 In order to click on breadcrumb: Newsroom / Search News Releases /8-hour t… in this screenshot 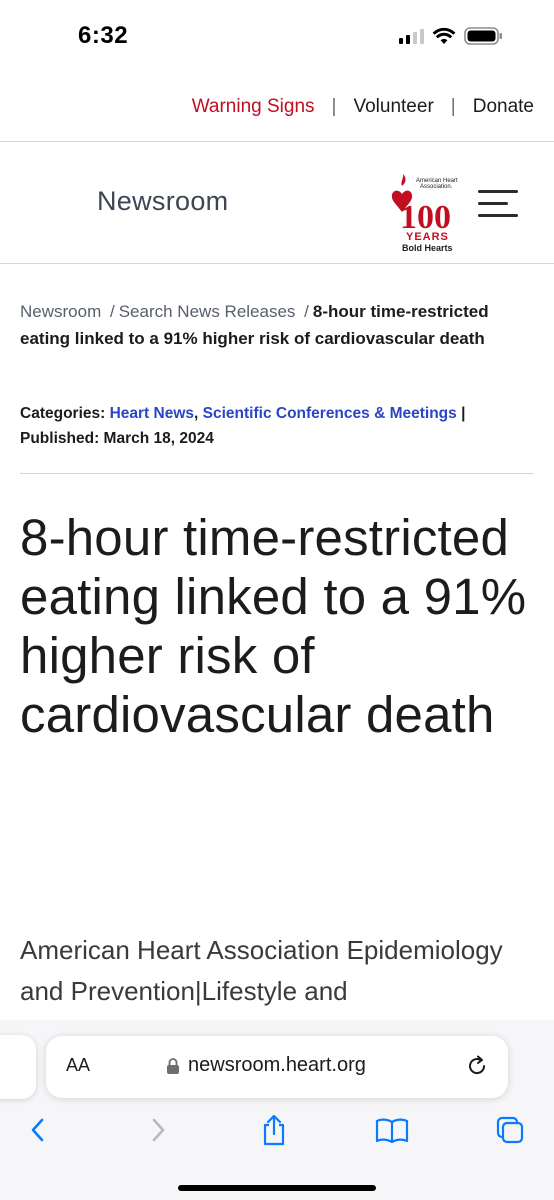, I will do `click(275, 325)`.